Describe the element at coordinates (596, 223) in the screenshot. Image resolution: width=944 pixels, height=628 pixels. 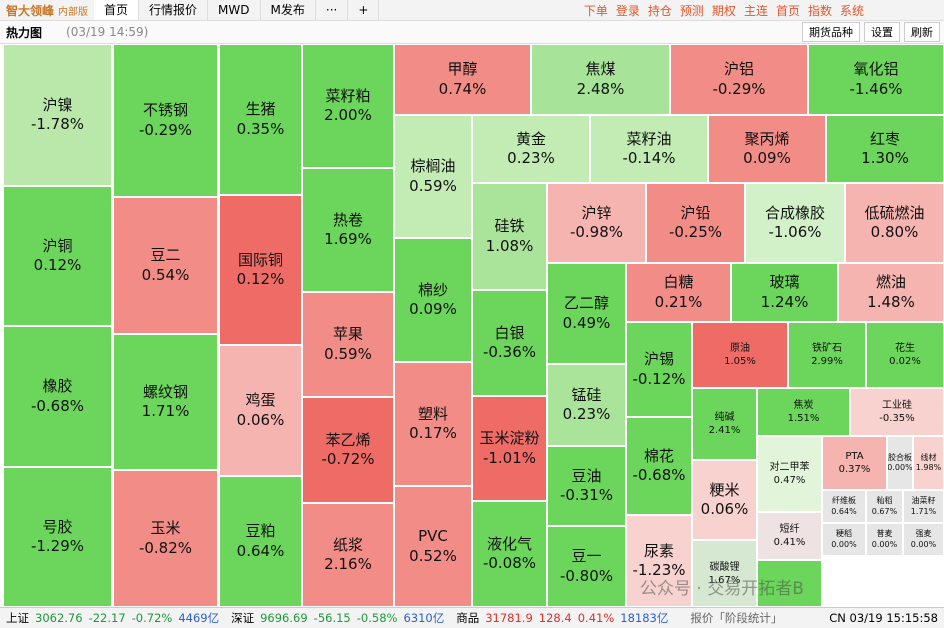
I see `heatmap-cell: 沪锌 -0.98%` at that location.